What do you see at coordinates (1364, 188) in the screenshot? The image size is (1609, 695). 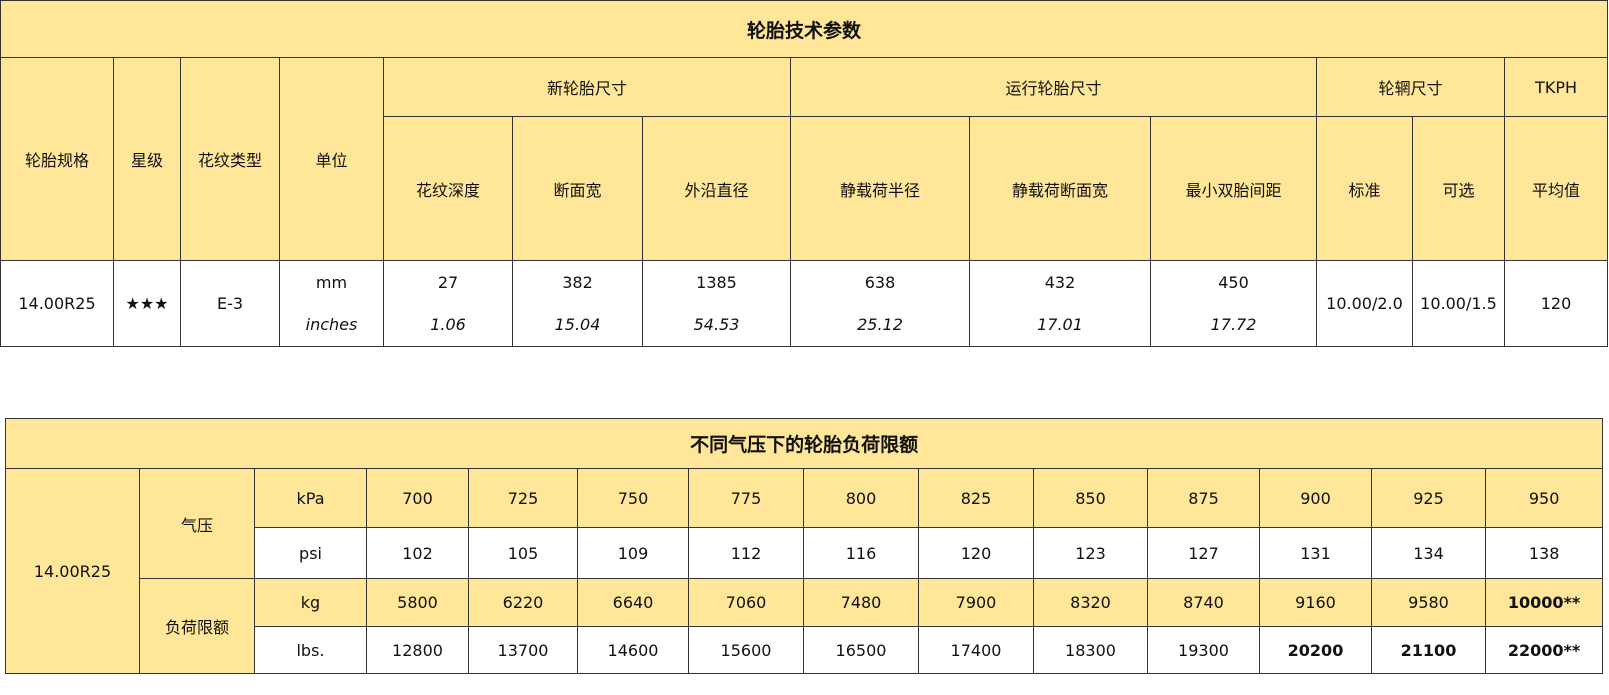 I see `header-rim-standard: 标准` at bounding box center [1364, 188].